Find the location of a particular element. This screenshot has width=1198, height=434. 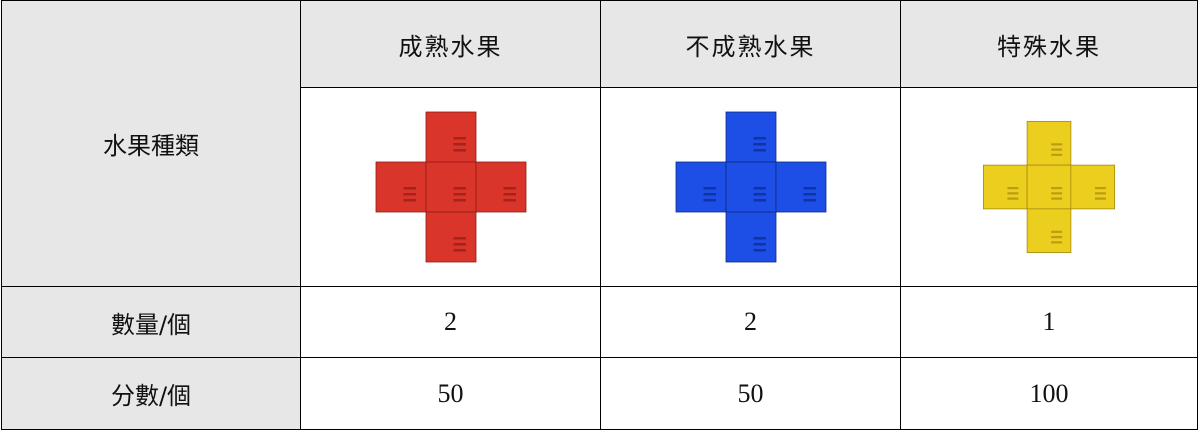

red-cross-icon is located at coordinates (450, 187).